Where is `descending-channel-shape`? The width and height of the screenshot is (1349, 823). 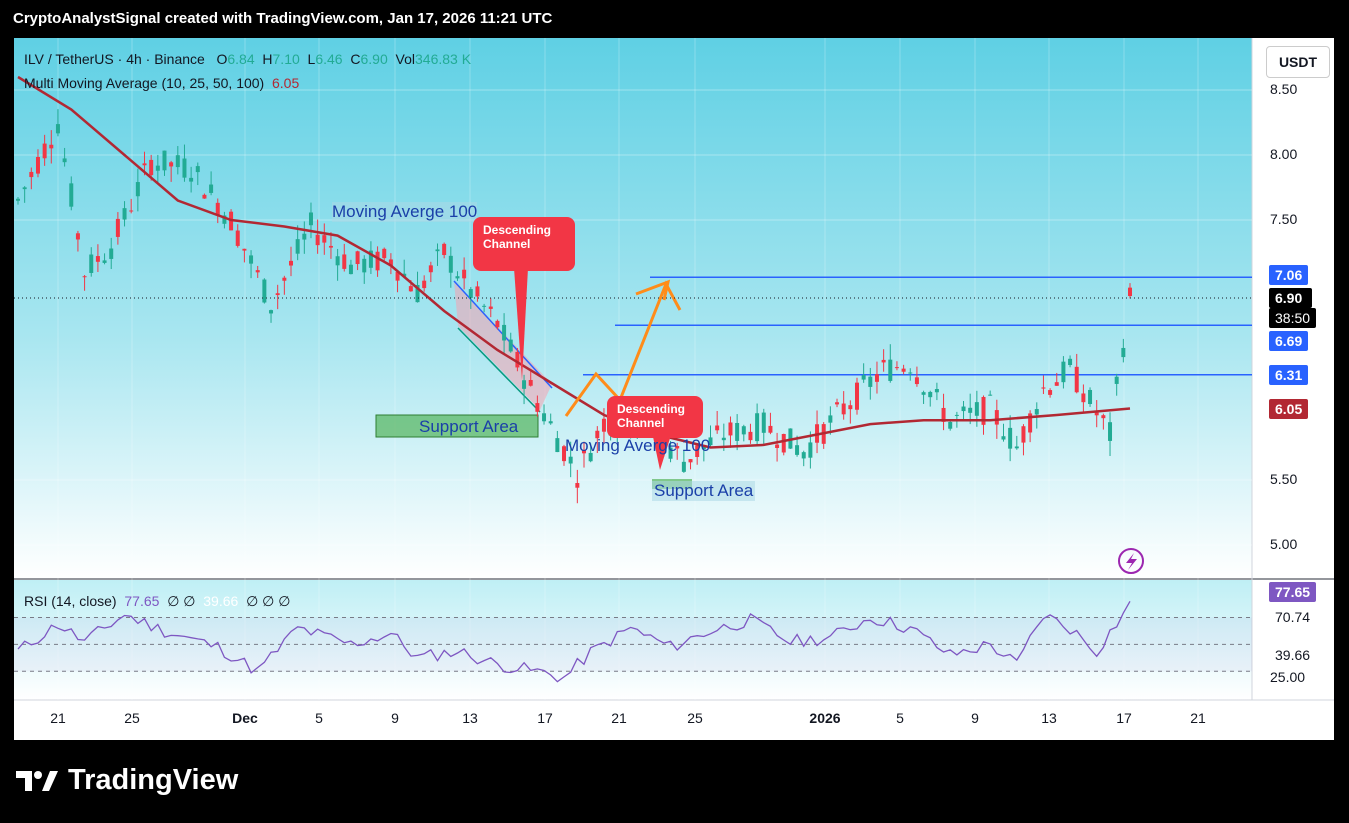 descending-channel-shape is located at coordinates (503, 345).